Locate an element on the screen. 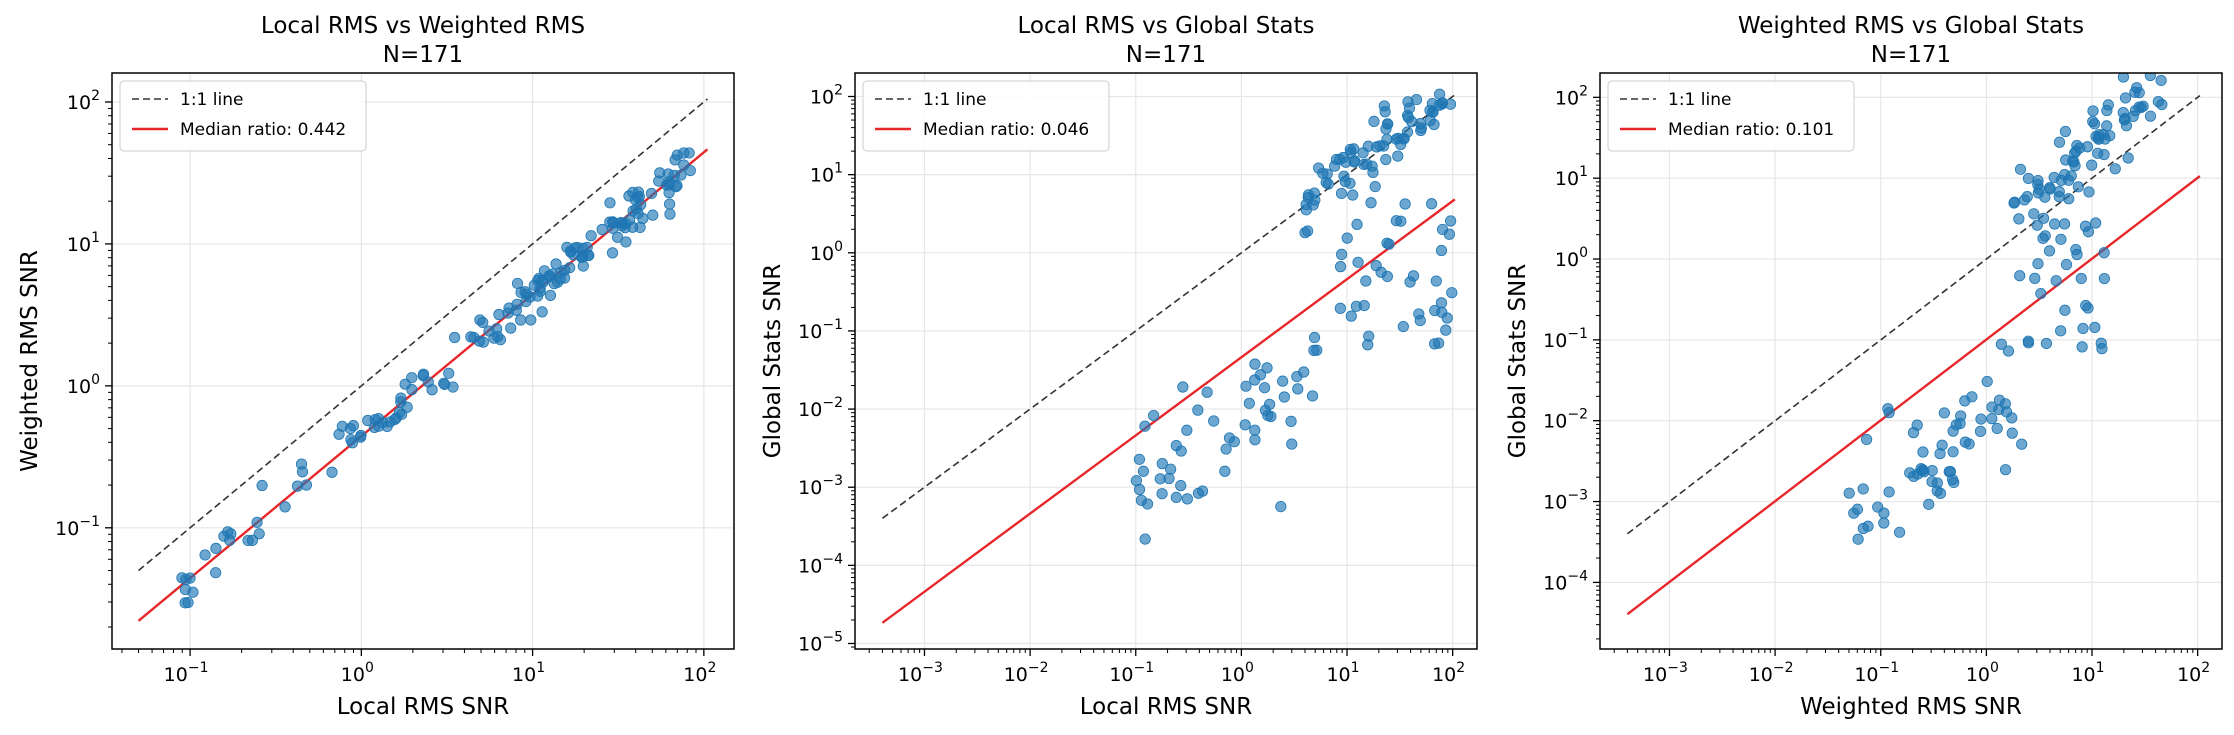 The image size is (2234, 735). x-tick-label: 10⁻³ is located at coordinates (920, 673).